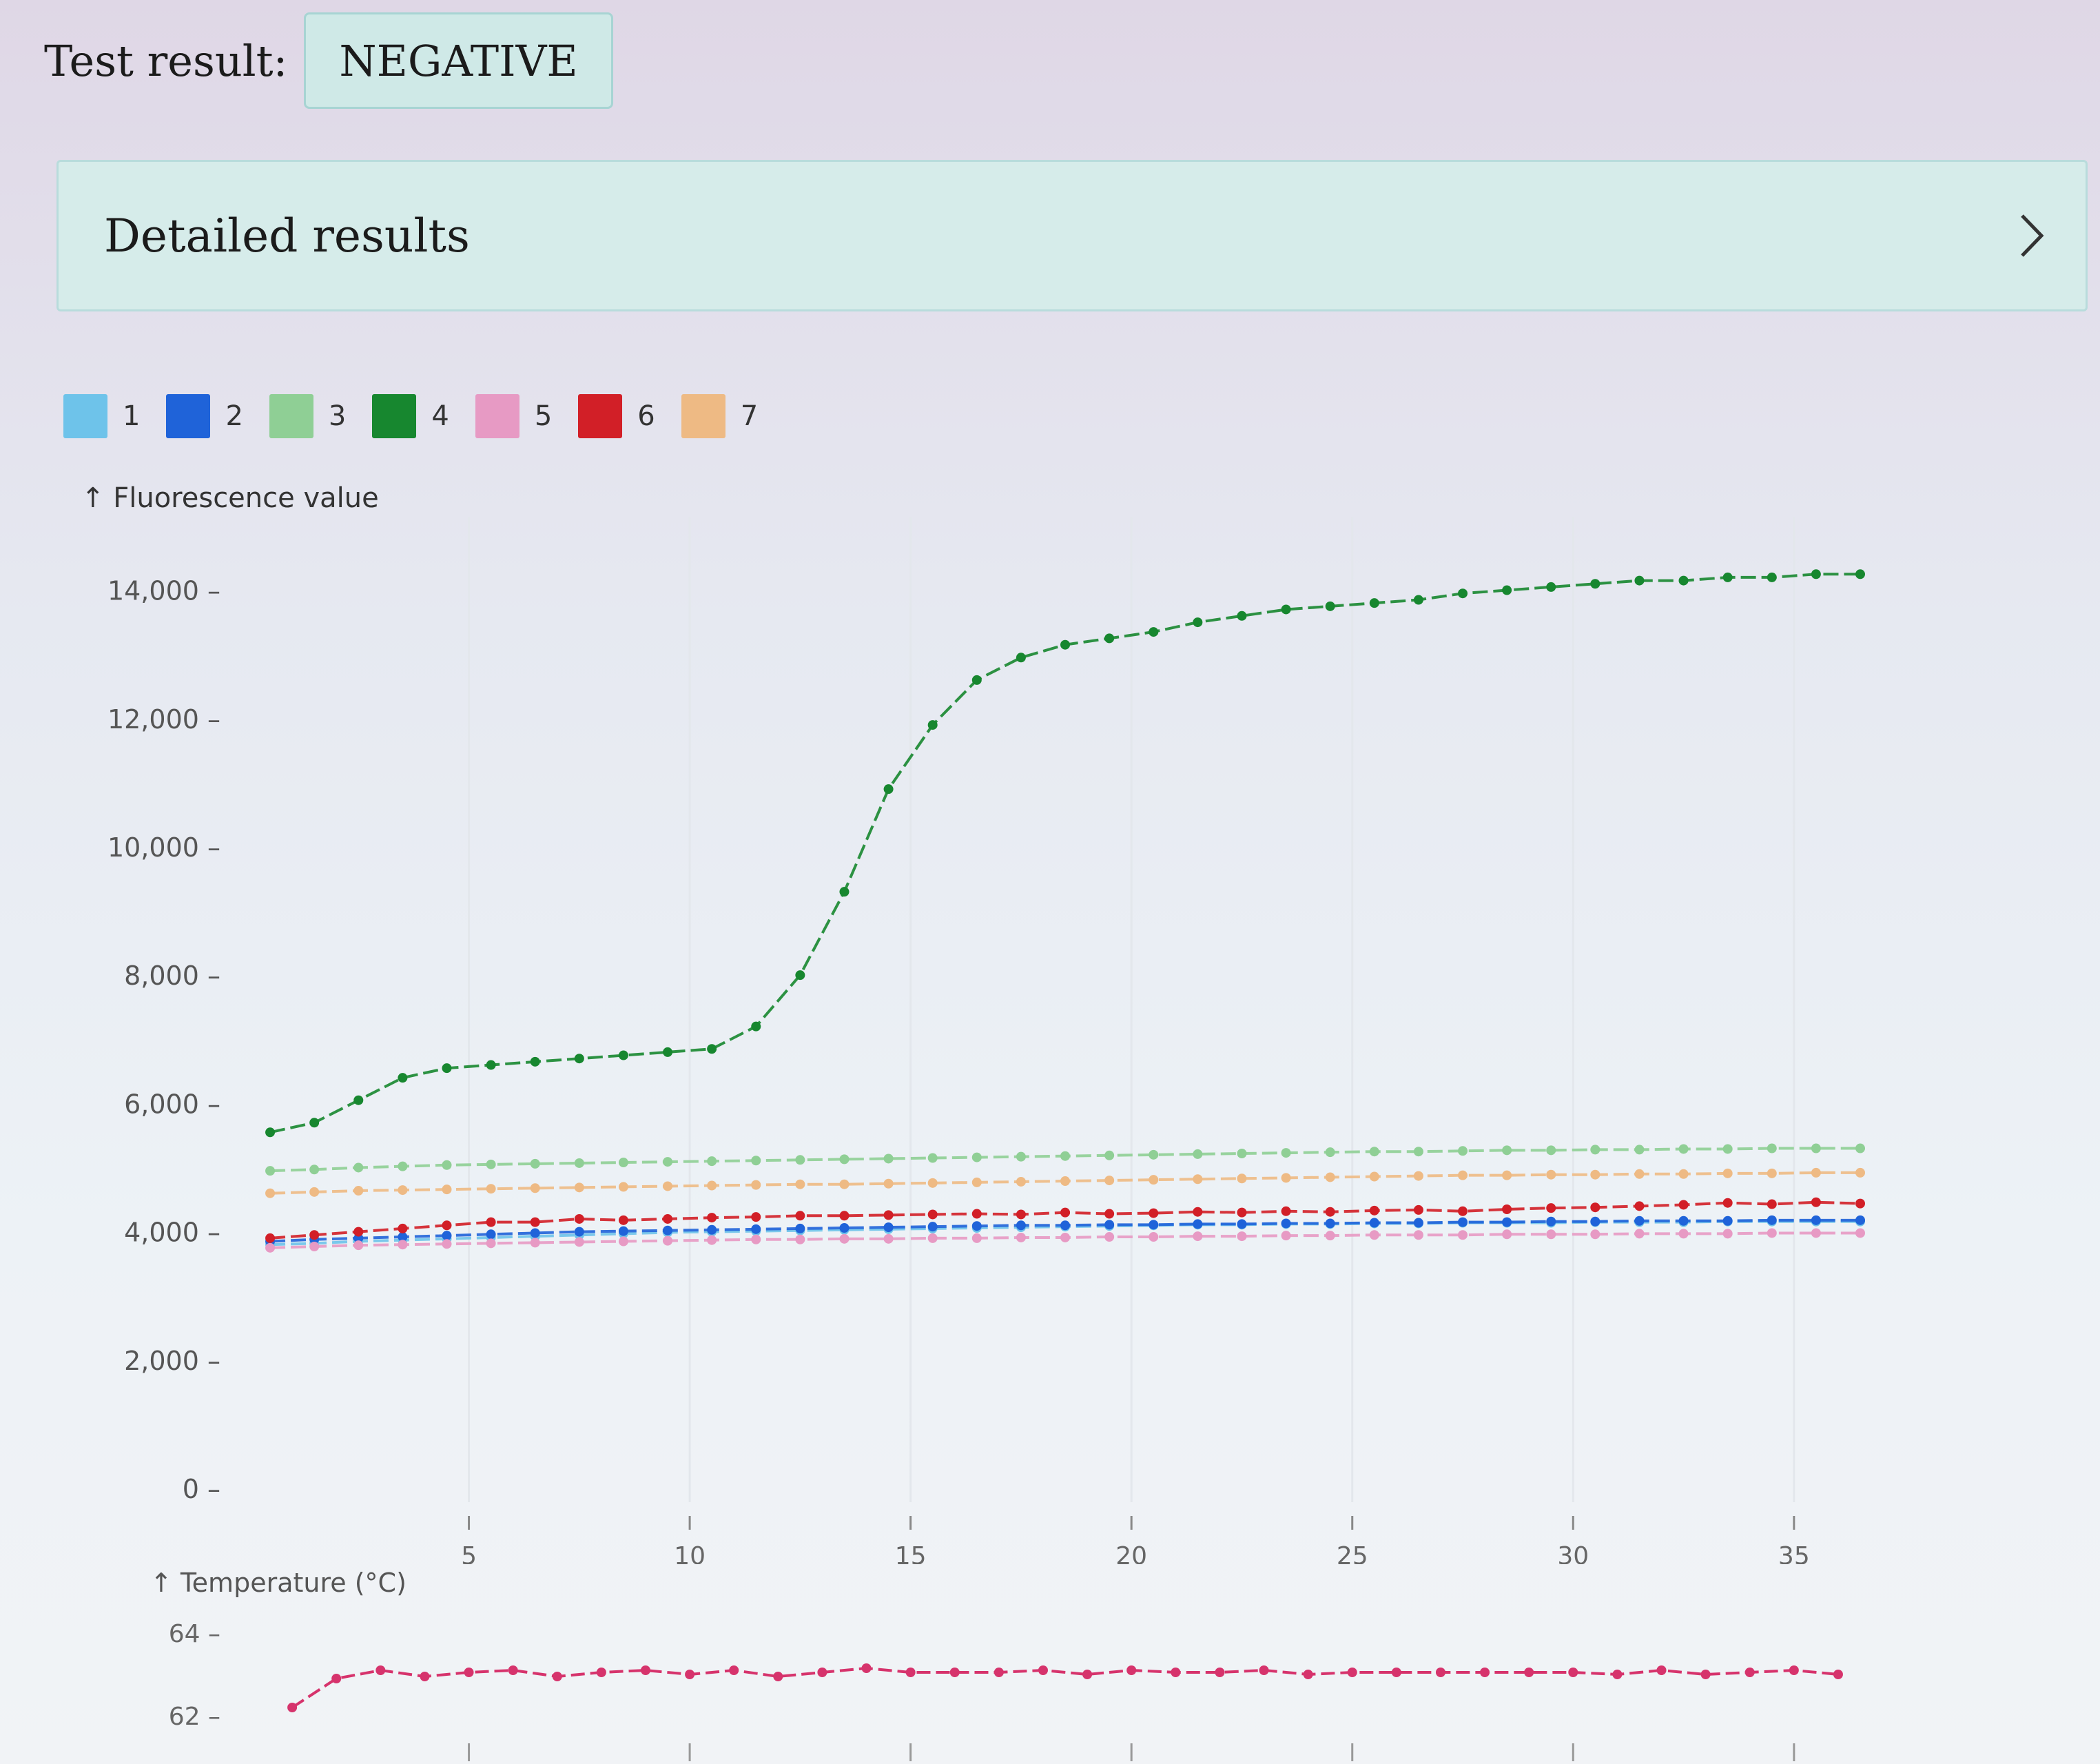 The width and height of the screenshot is (2100, 1764). Describe the element at coordinates (410, 416) in the screenshot. I see `legend-item: 4` at that location.